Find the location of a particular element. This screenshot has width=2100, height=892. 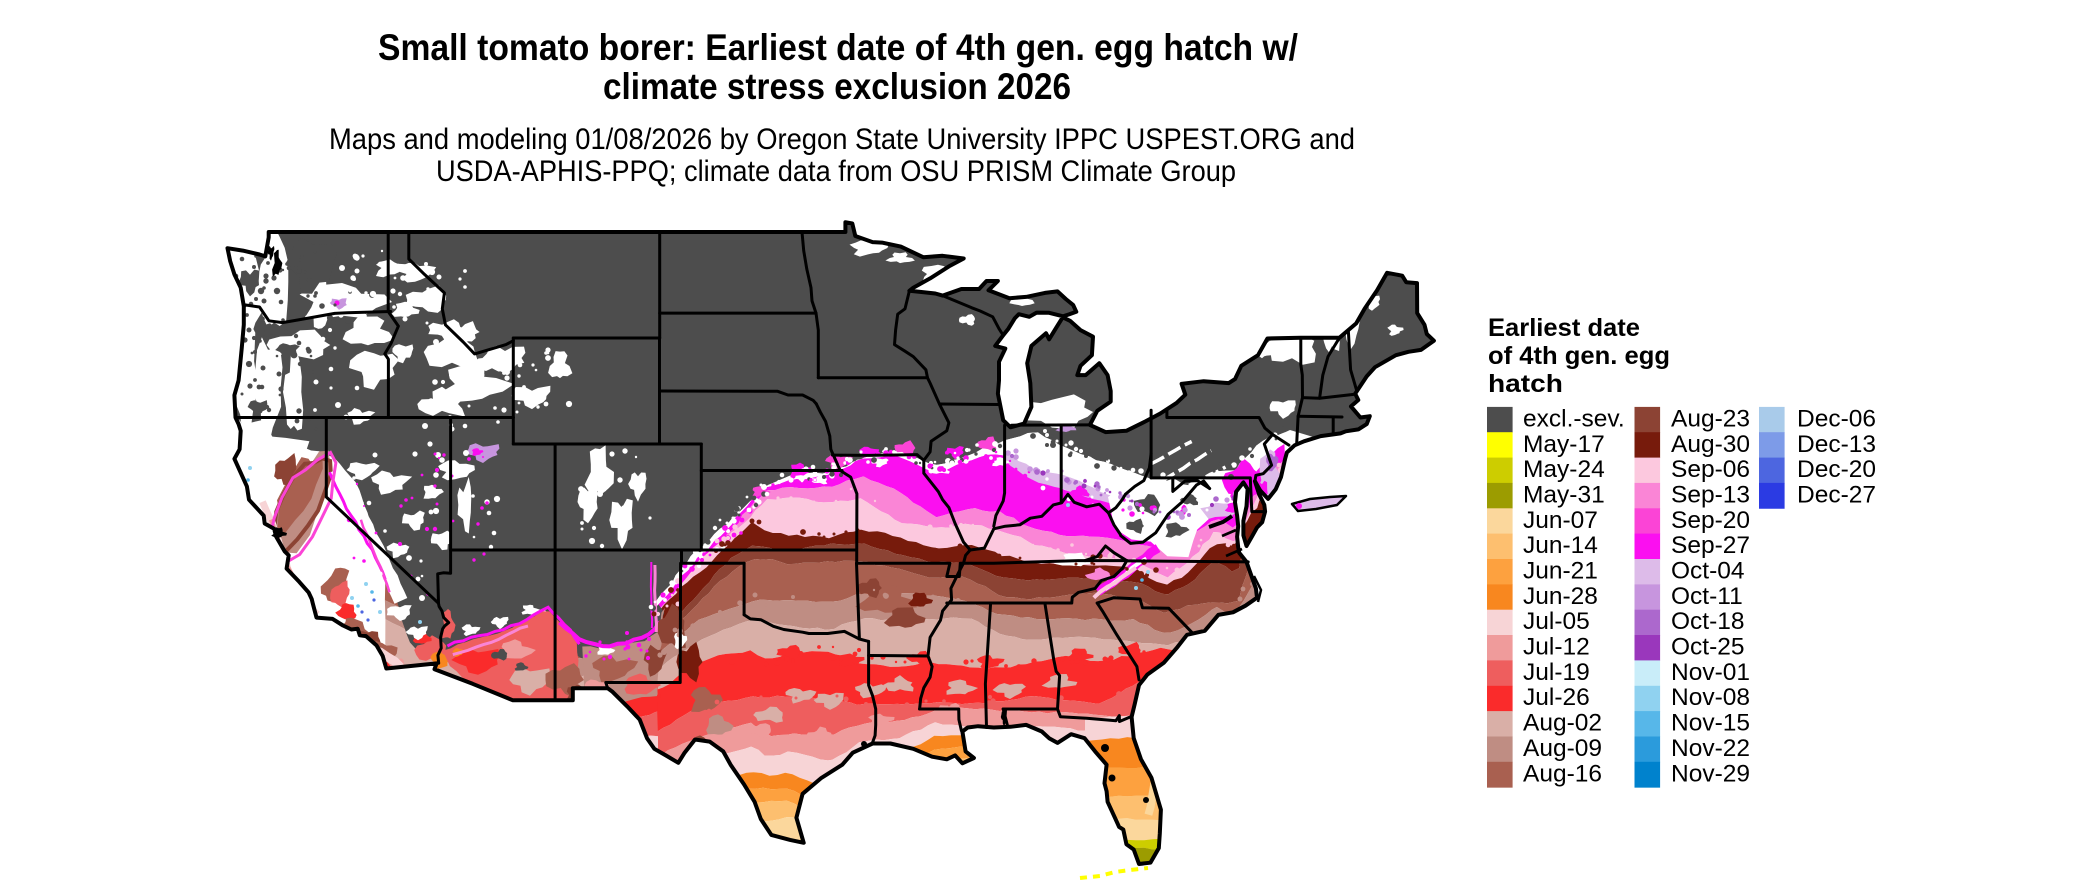

svg-text: Oct-18 is located at coordinates (1708, 621).